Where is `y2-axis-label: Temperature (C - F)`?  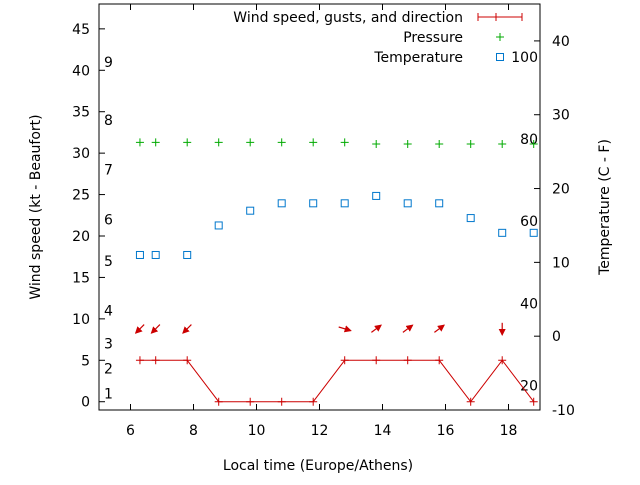 y2-axis-label: Temperature (C - F) is located at coordinates (605, 207).